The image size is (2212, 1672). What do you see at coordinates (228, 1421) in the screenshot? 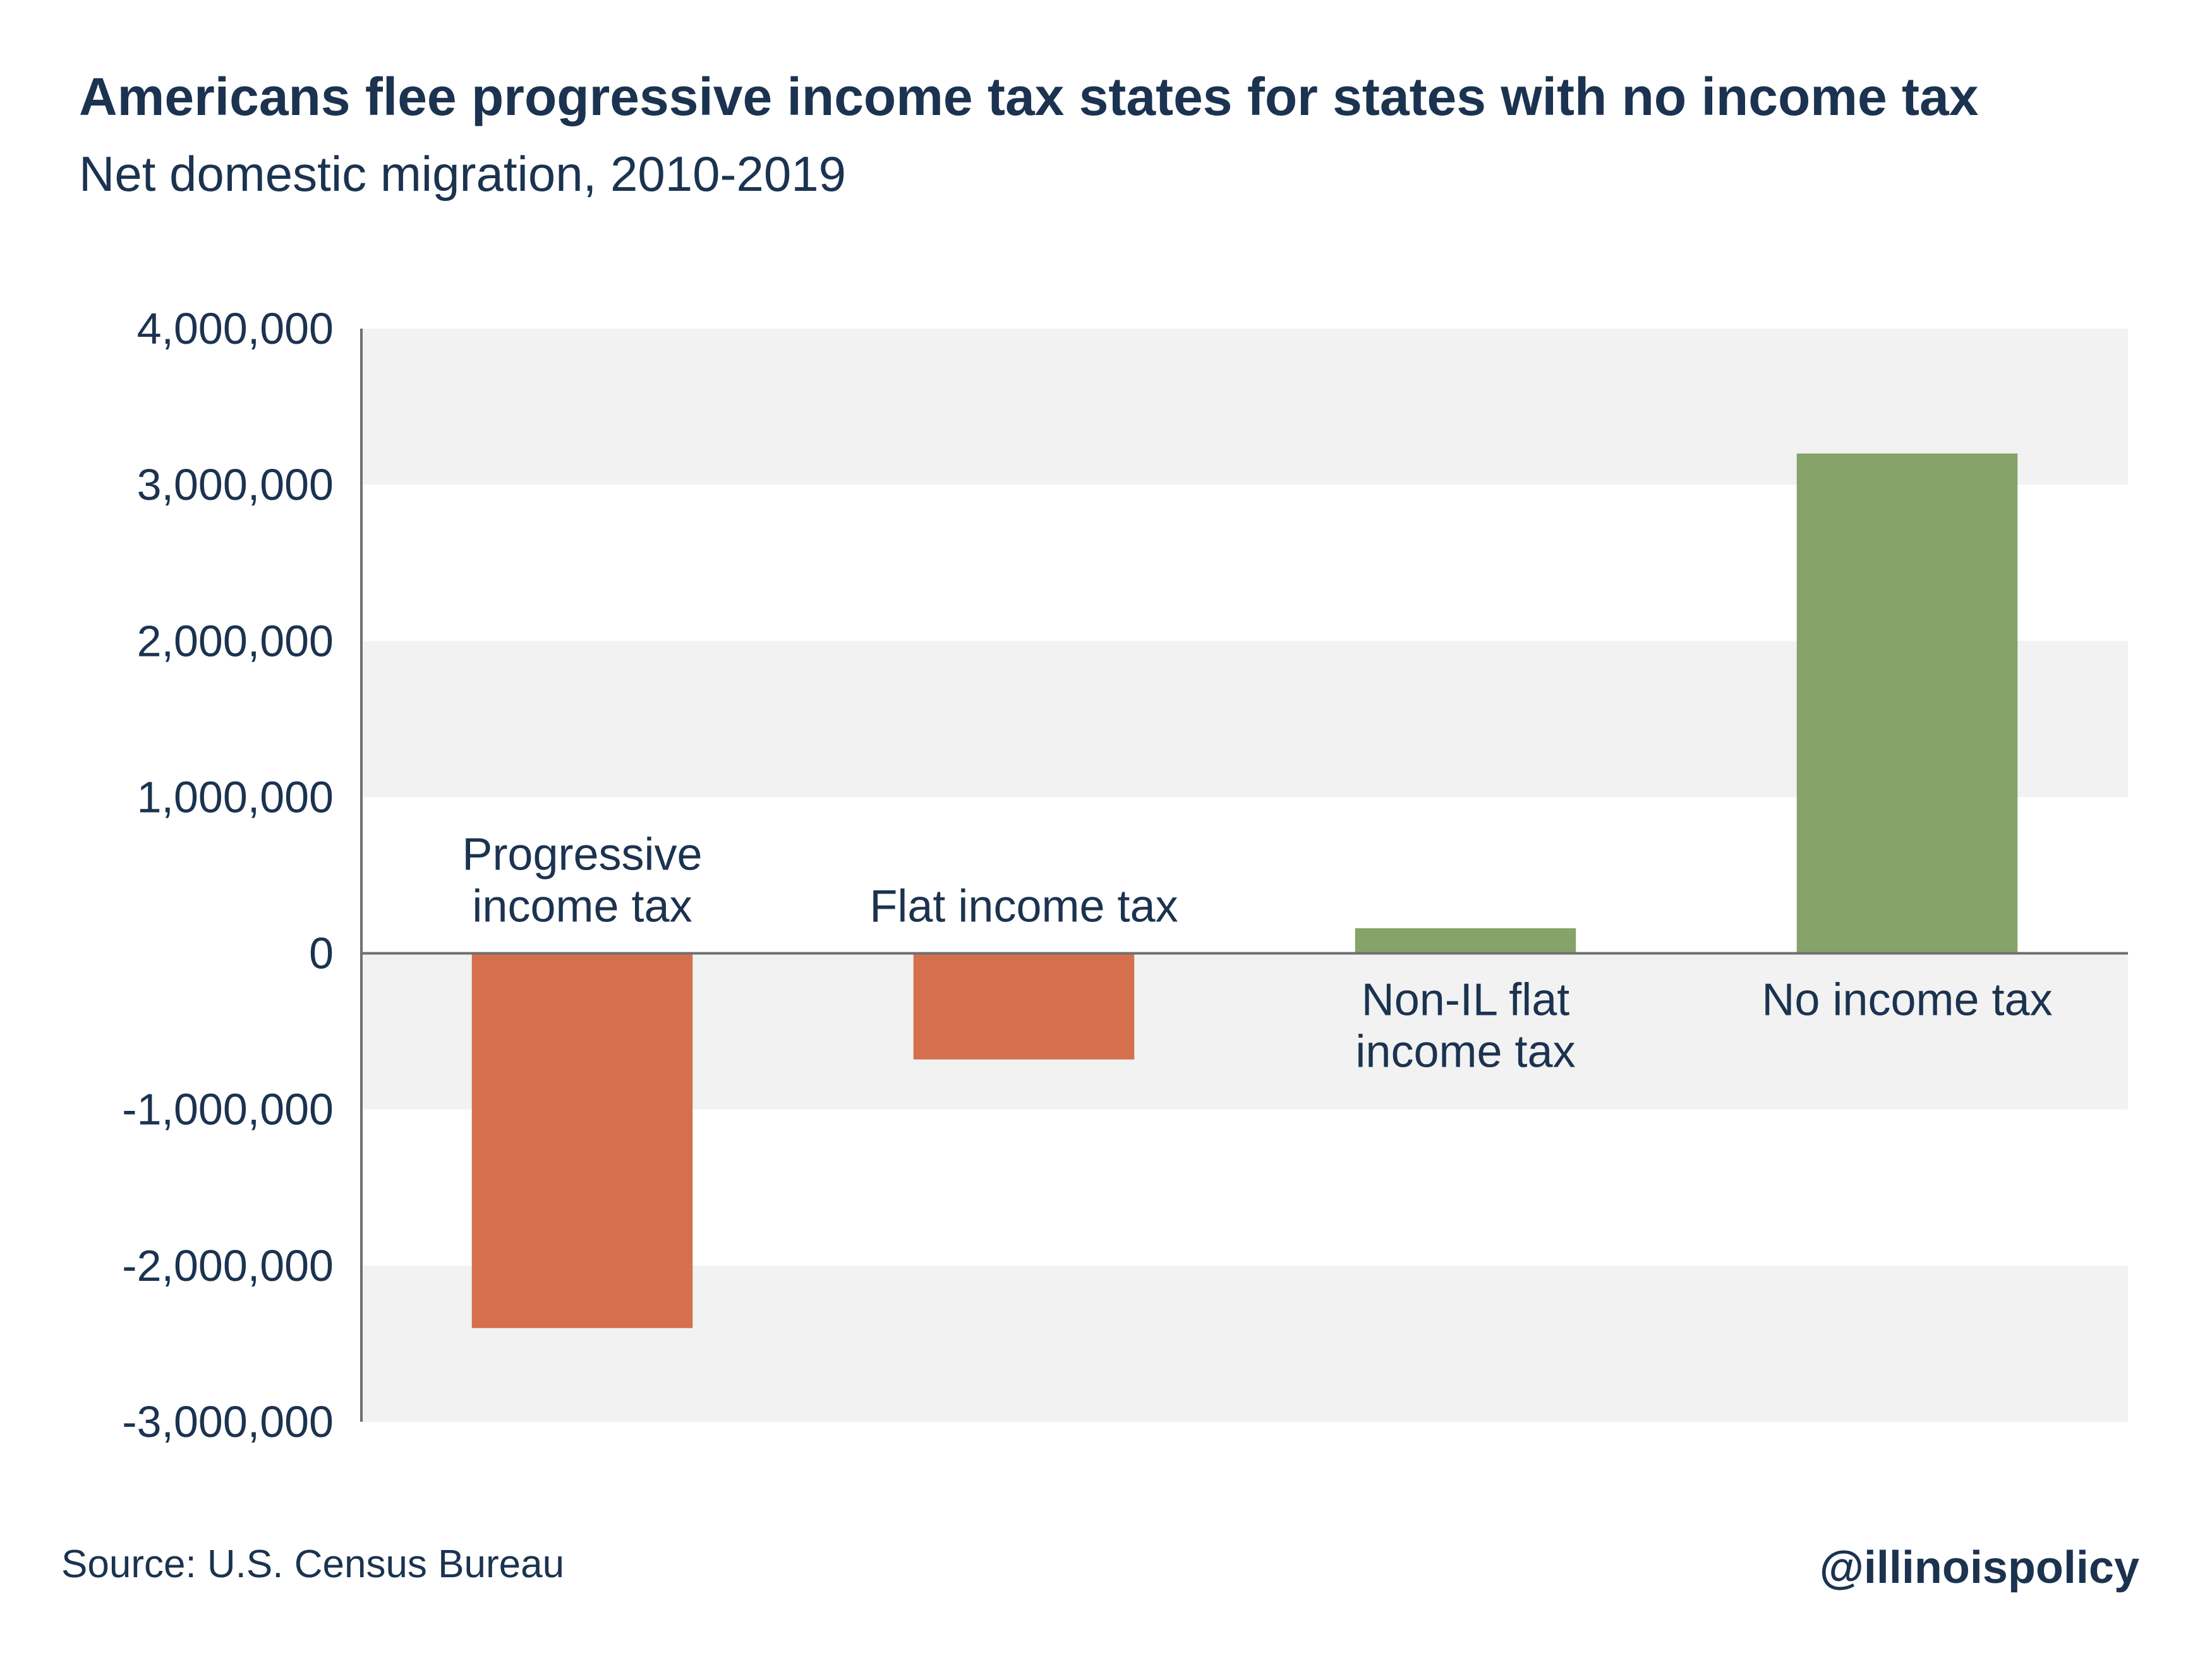
I see `y-tick-label: -3,000,000` at bounding box center [228, 1421].